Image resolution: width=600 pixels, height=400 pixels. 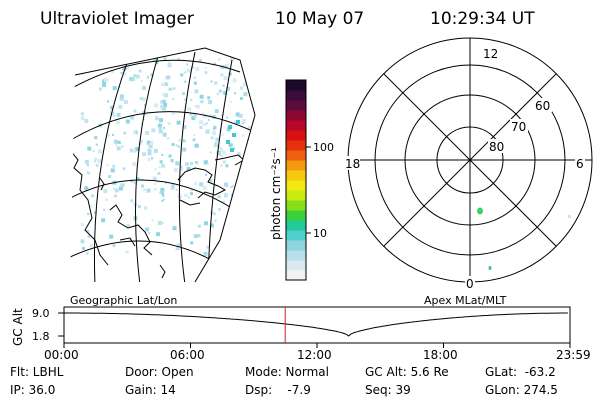 I want to click on time-title: 10:29:34 UT, so click(x=482, y=19).